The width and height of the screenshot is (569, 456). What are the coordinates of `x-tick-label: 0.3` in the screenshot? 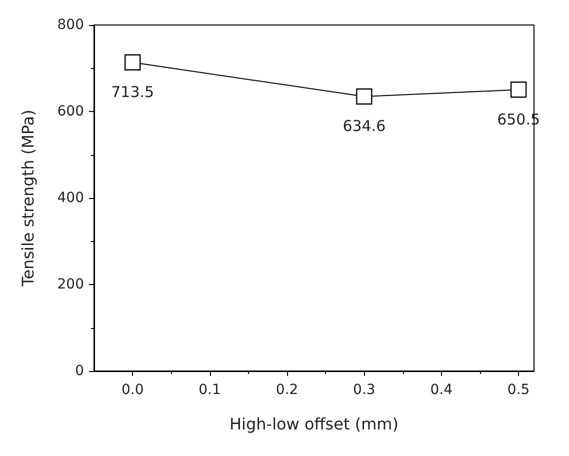 It's located at (364, 390).